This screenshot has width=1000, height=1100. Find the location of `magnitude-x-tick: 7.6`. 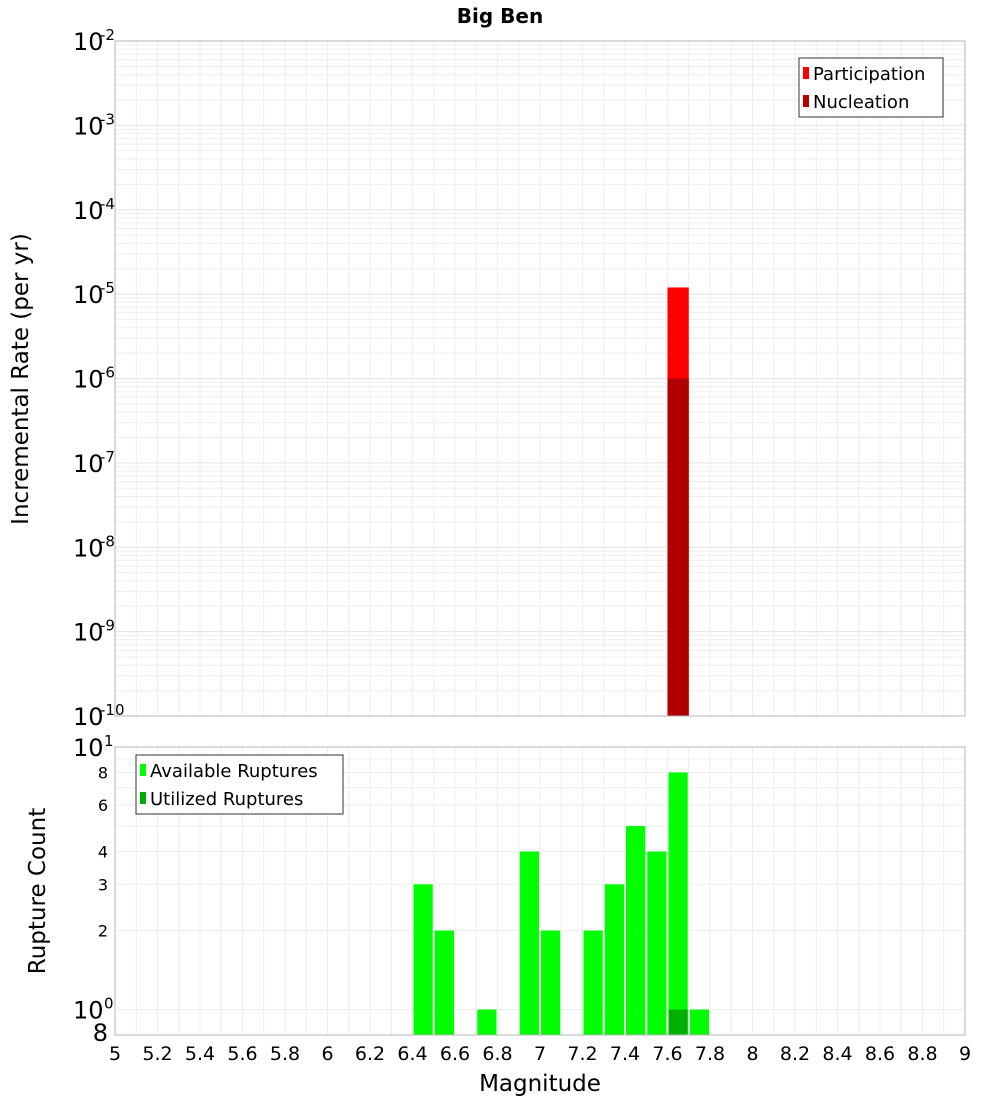

magnitude-x-tick: 7.6 is located at coordinates (667, 1054).